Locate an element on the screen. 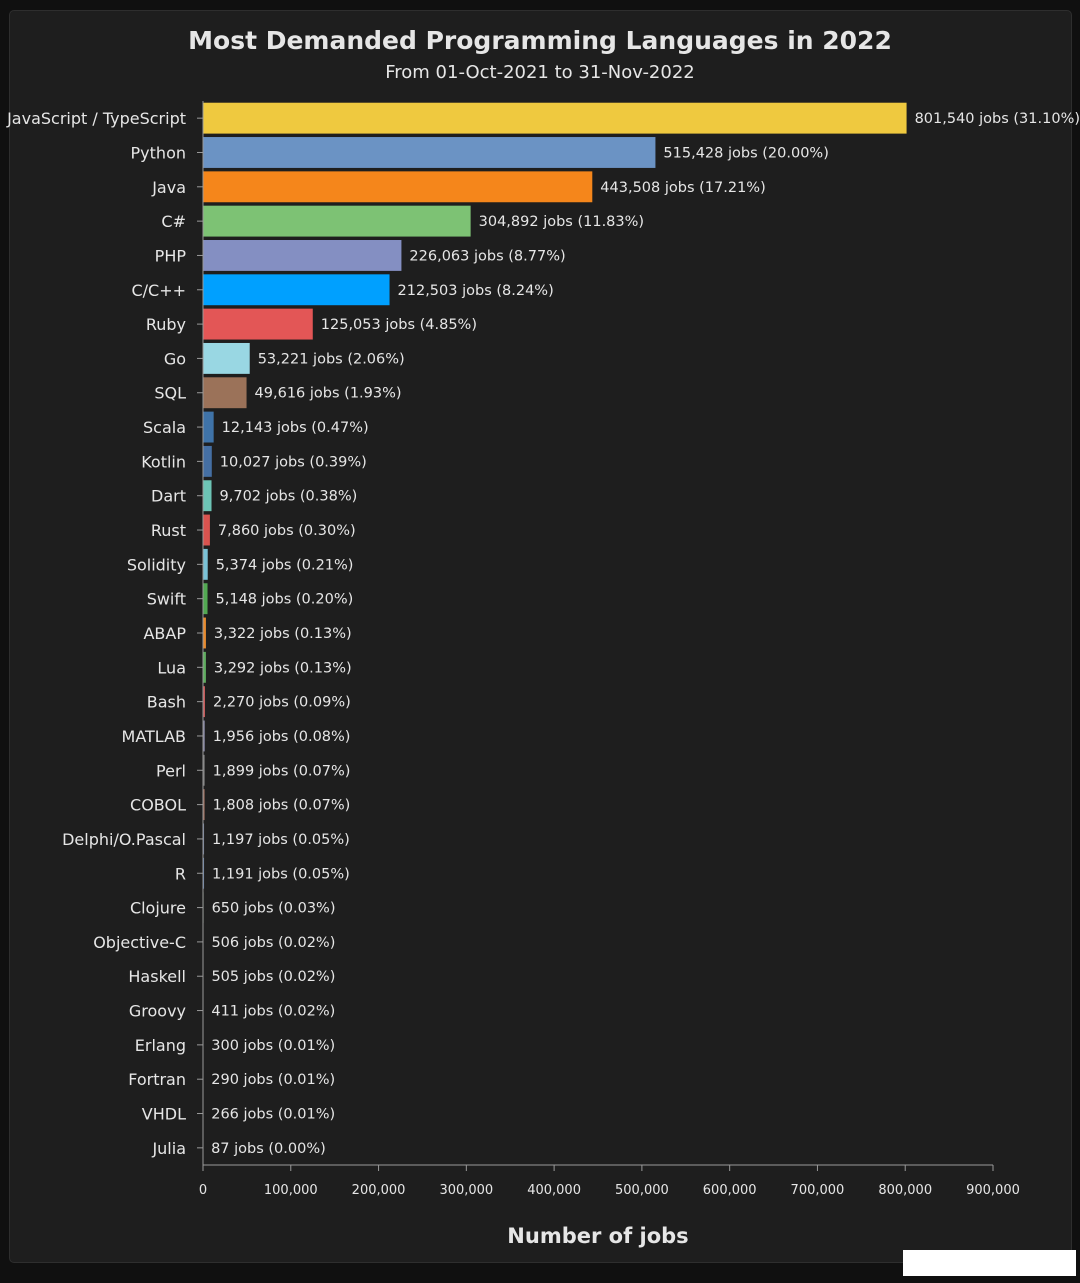 This screenshot has width=1080, height=1283. category-label: Lua is located at coordinates (171, 667).